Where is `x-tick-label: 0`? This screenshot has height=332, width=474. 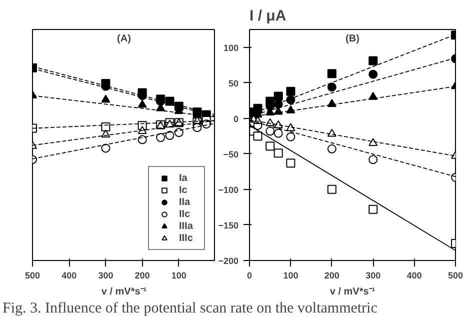
x-tick-label: 0 is located at coordinates (249, 275).